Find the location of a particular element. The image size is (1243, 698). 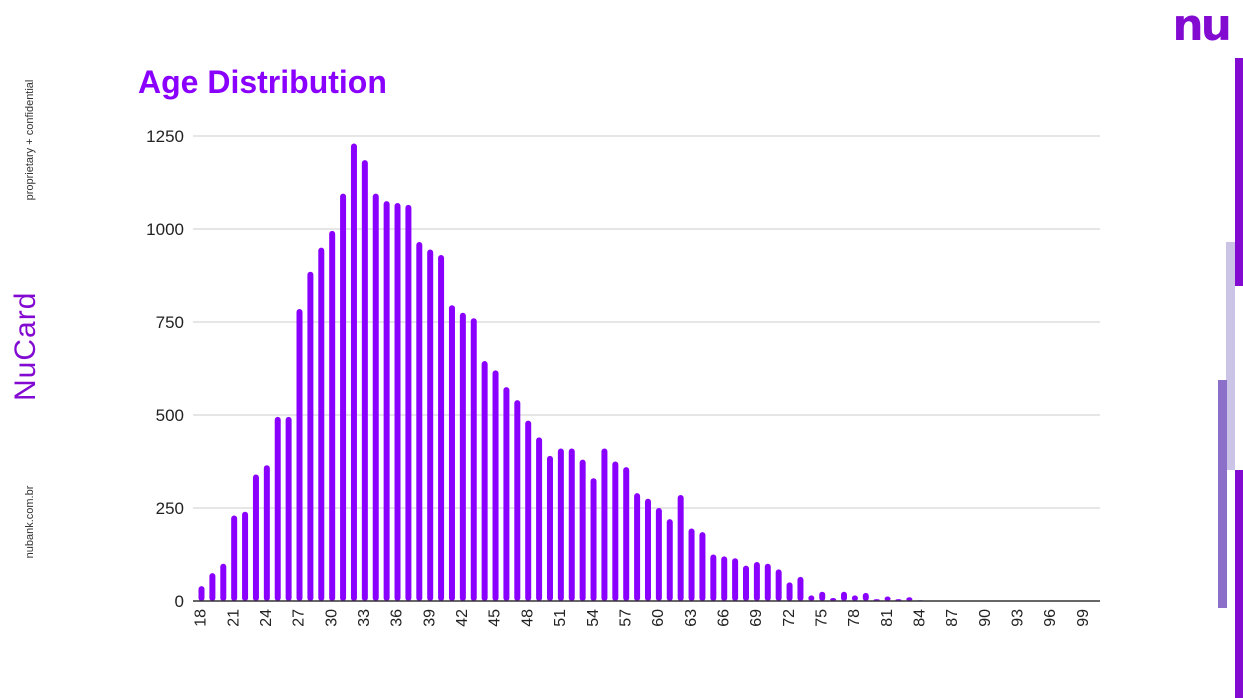

y-tick-label: 0 is located at coordinates (179, 601).